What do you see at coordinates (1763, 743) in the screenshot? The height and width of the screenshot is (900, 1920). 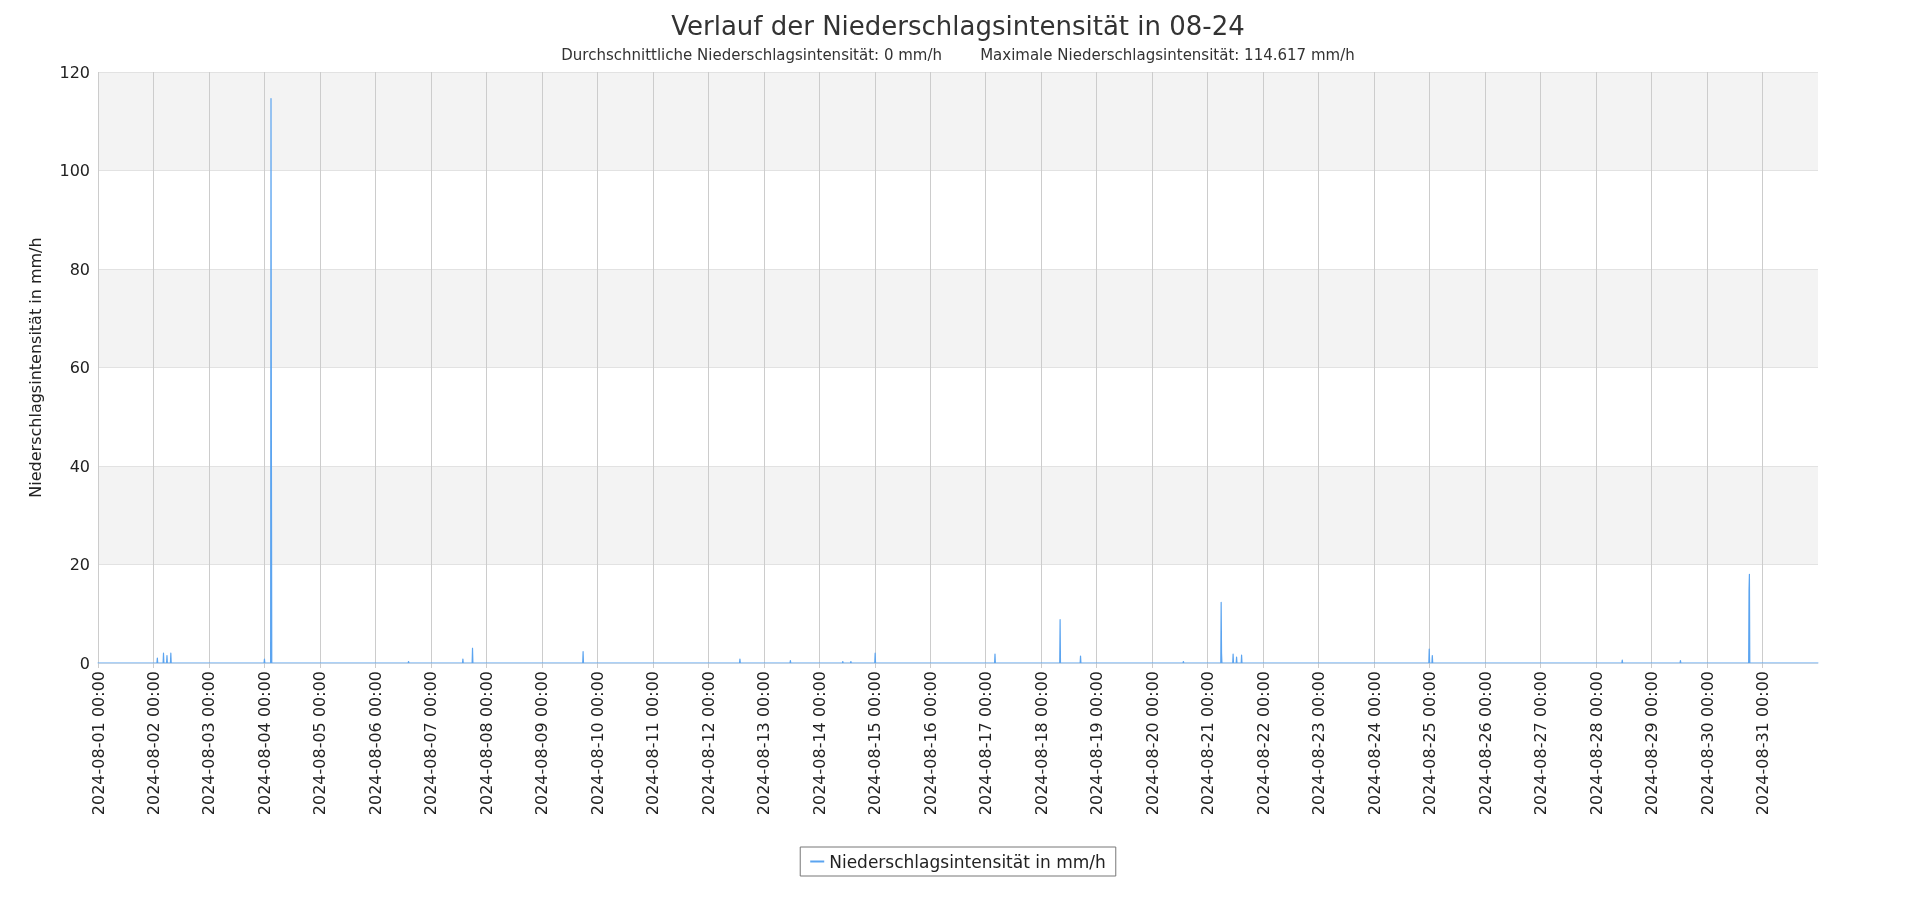 I see `x-tick-label: 2024-08-31 00:00` at bounding box center [1763, 743].